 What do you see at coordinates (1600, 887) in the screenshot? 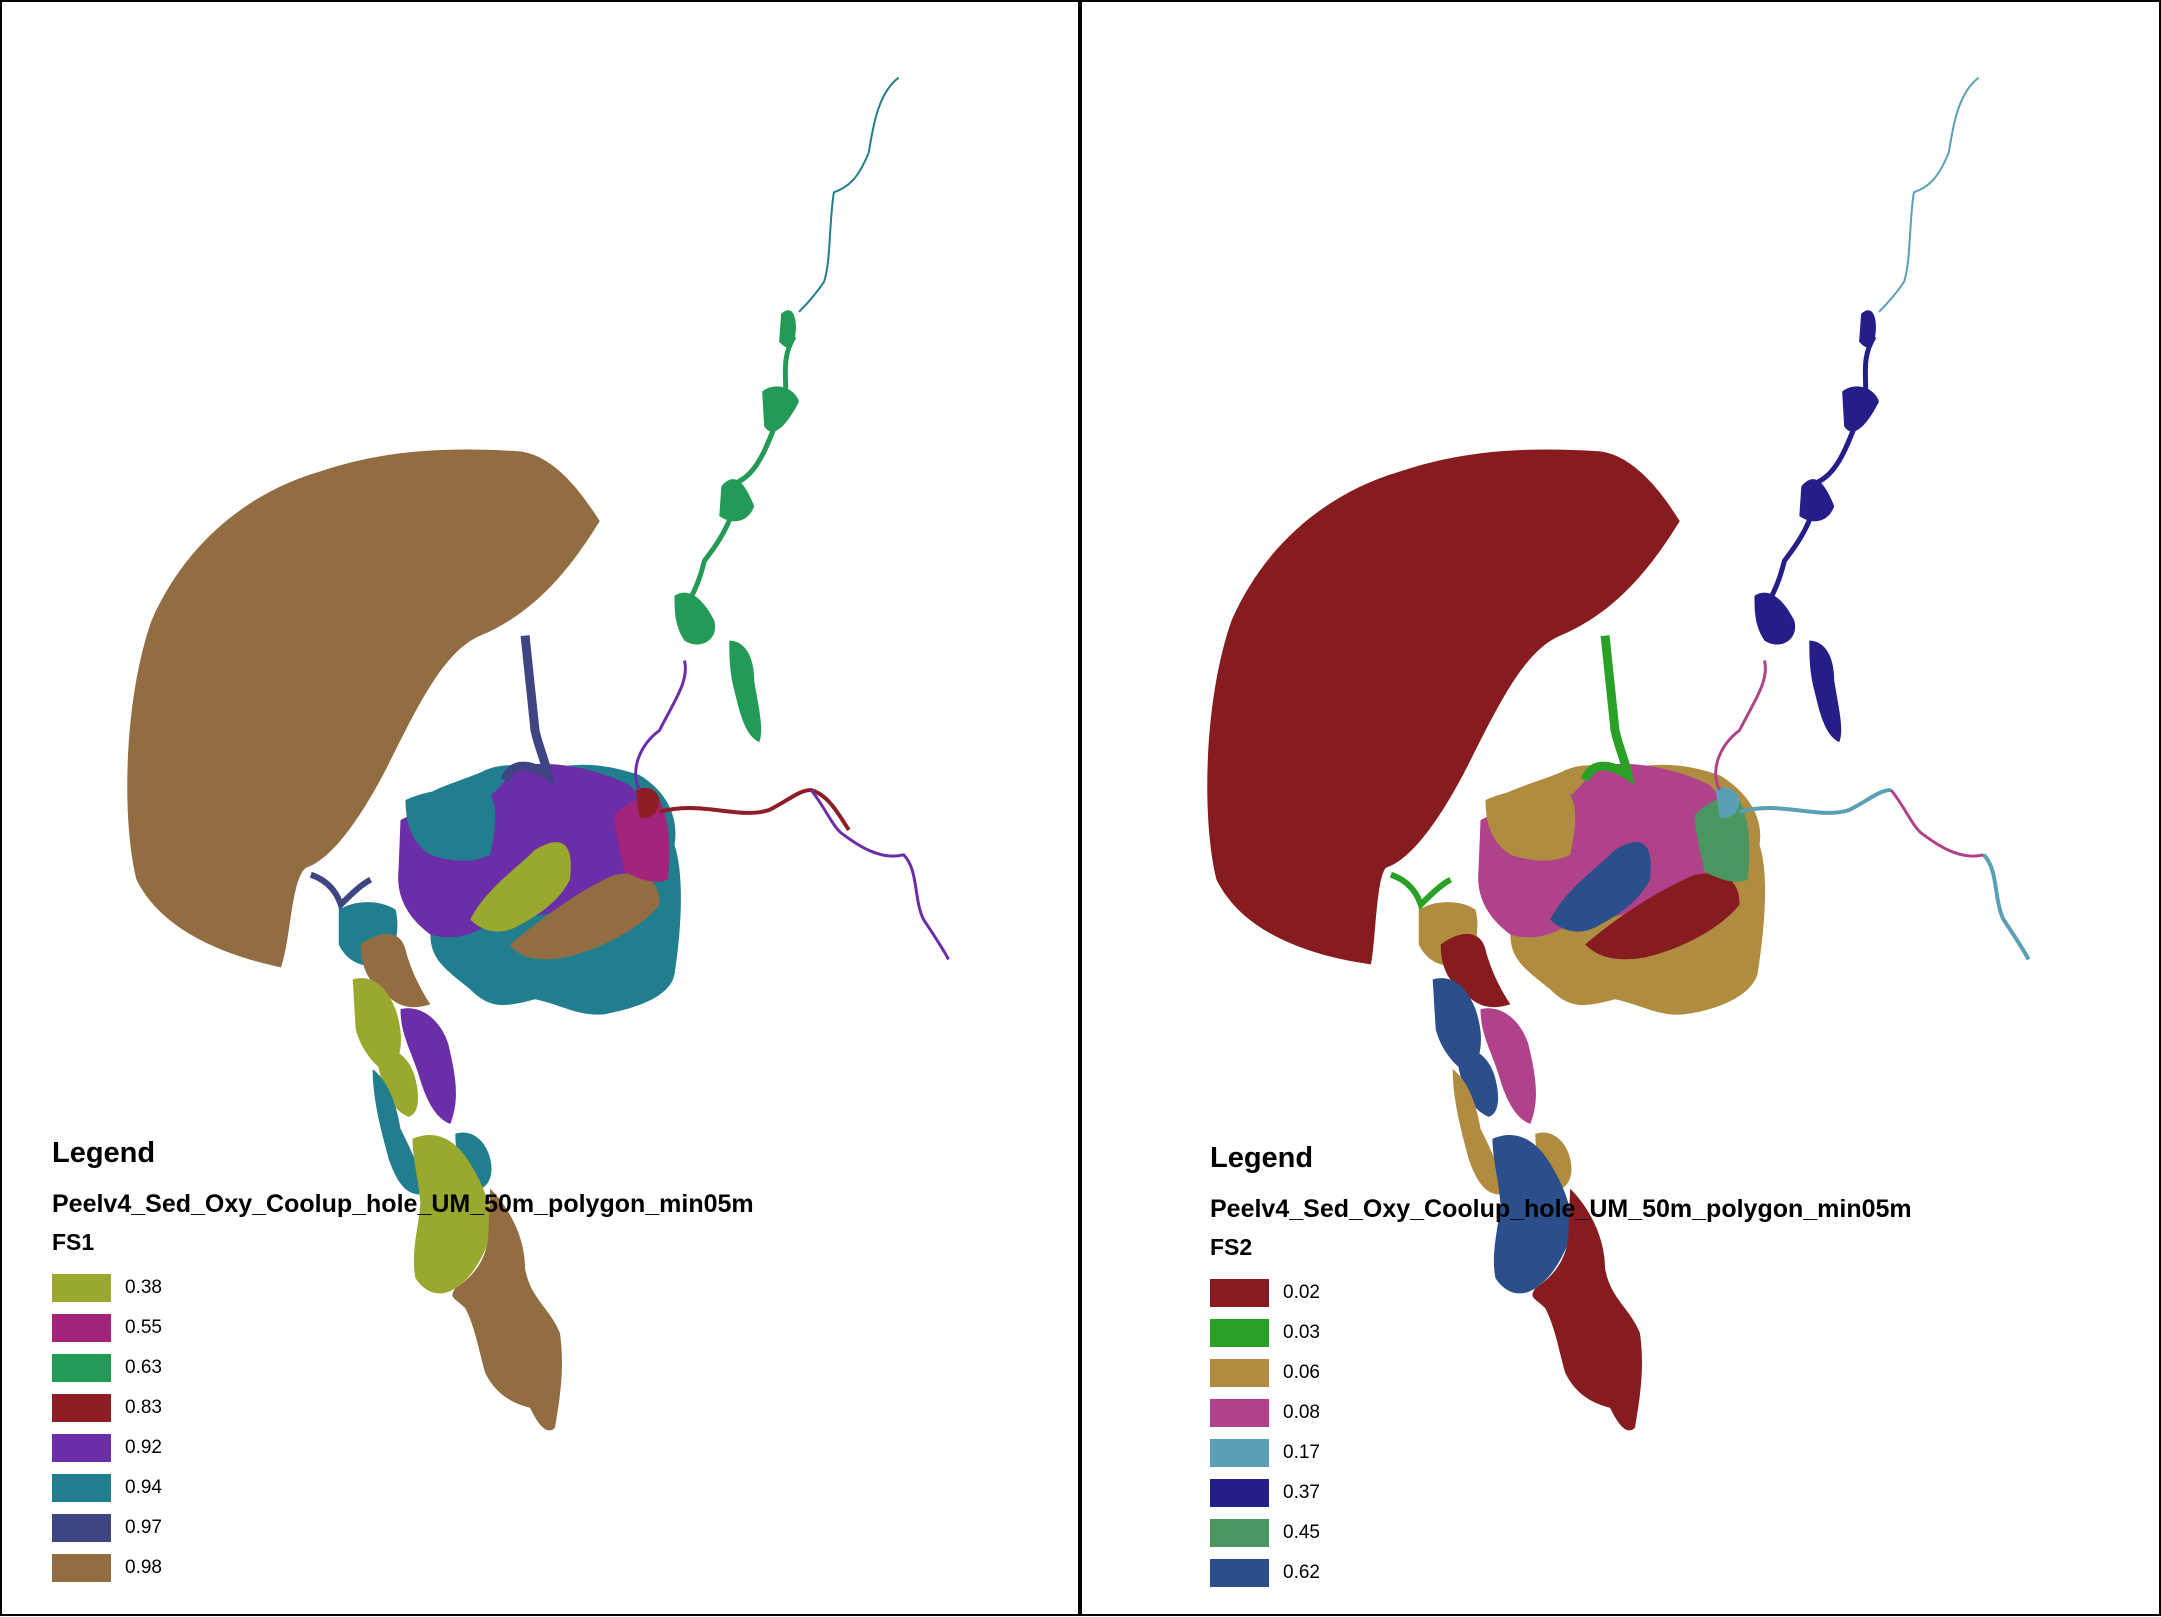
I see `estuary-blue` at bounding box center [1600, 887].